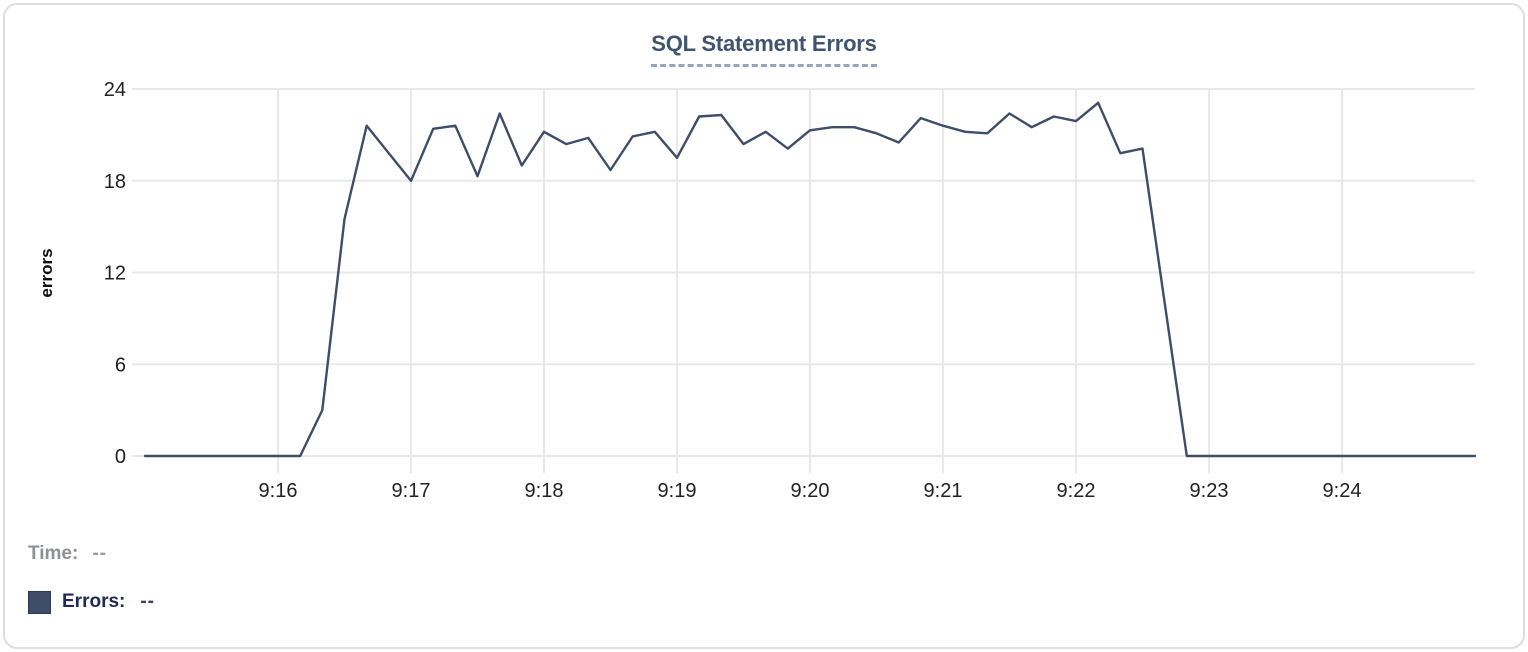 The height and width of the screenshot is (652, 1528). What do you see at coordinates (91, 578) in the screenshot?
I see `chart-legend: Time: -- Errors: --` at bounding box center [91, 578].